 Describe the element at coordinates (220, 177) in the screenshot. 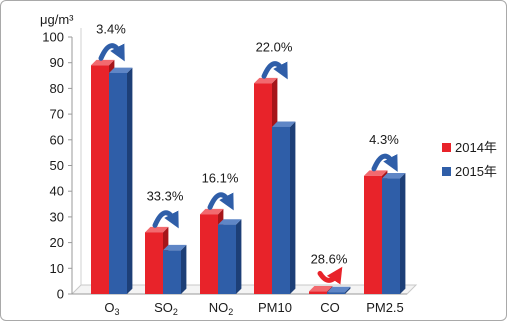

I see `change-percent-label: 16.1%` at that location.